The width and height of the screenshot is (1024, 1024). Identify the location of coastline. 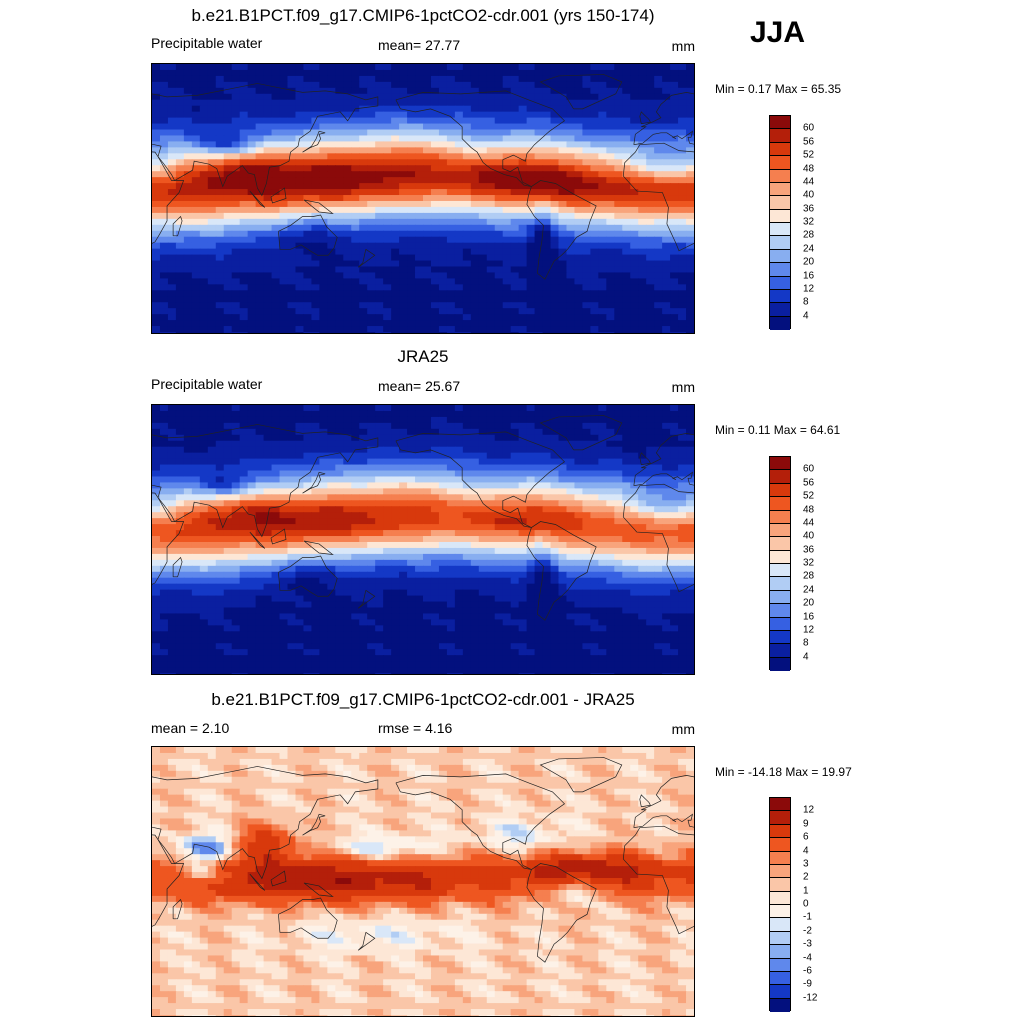
(278, 195).